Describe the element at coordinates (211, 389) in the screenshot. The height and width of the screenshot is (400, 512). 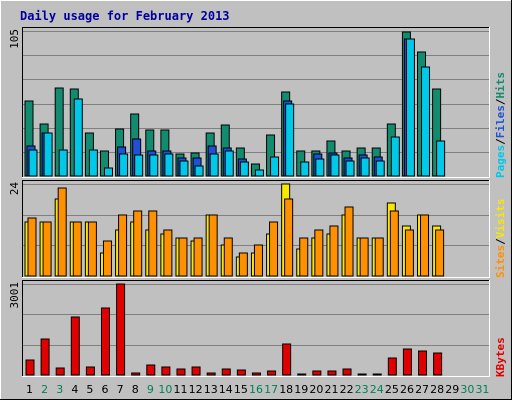
I see `day-label: 13` at that location.